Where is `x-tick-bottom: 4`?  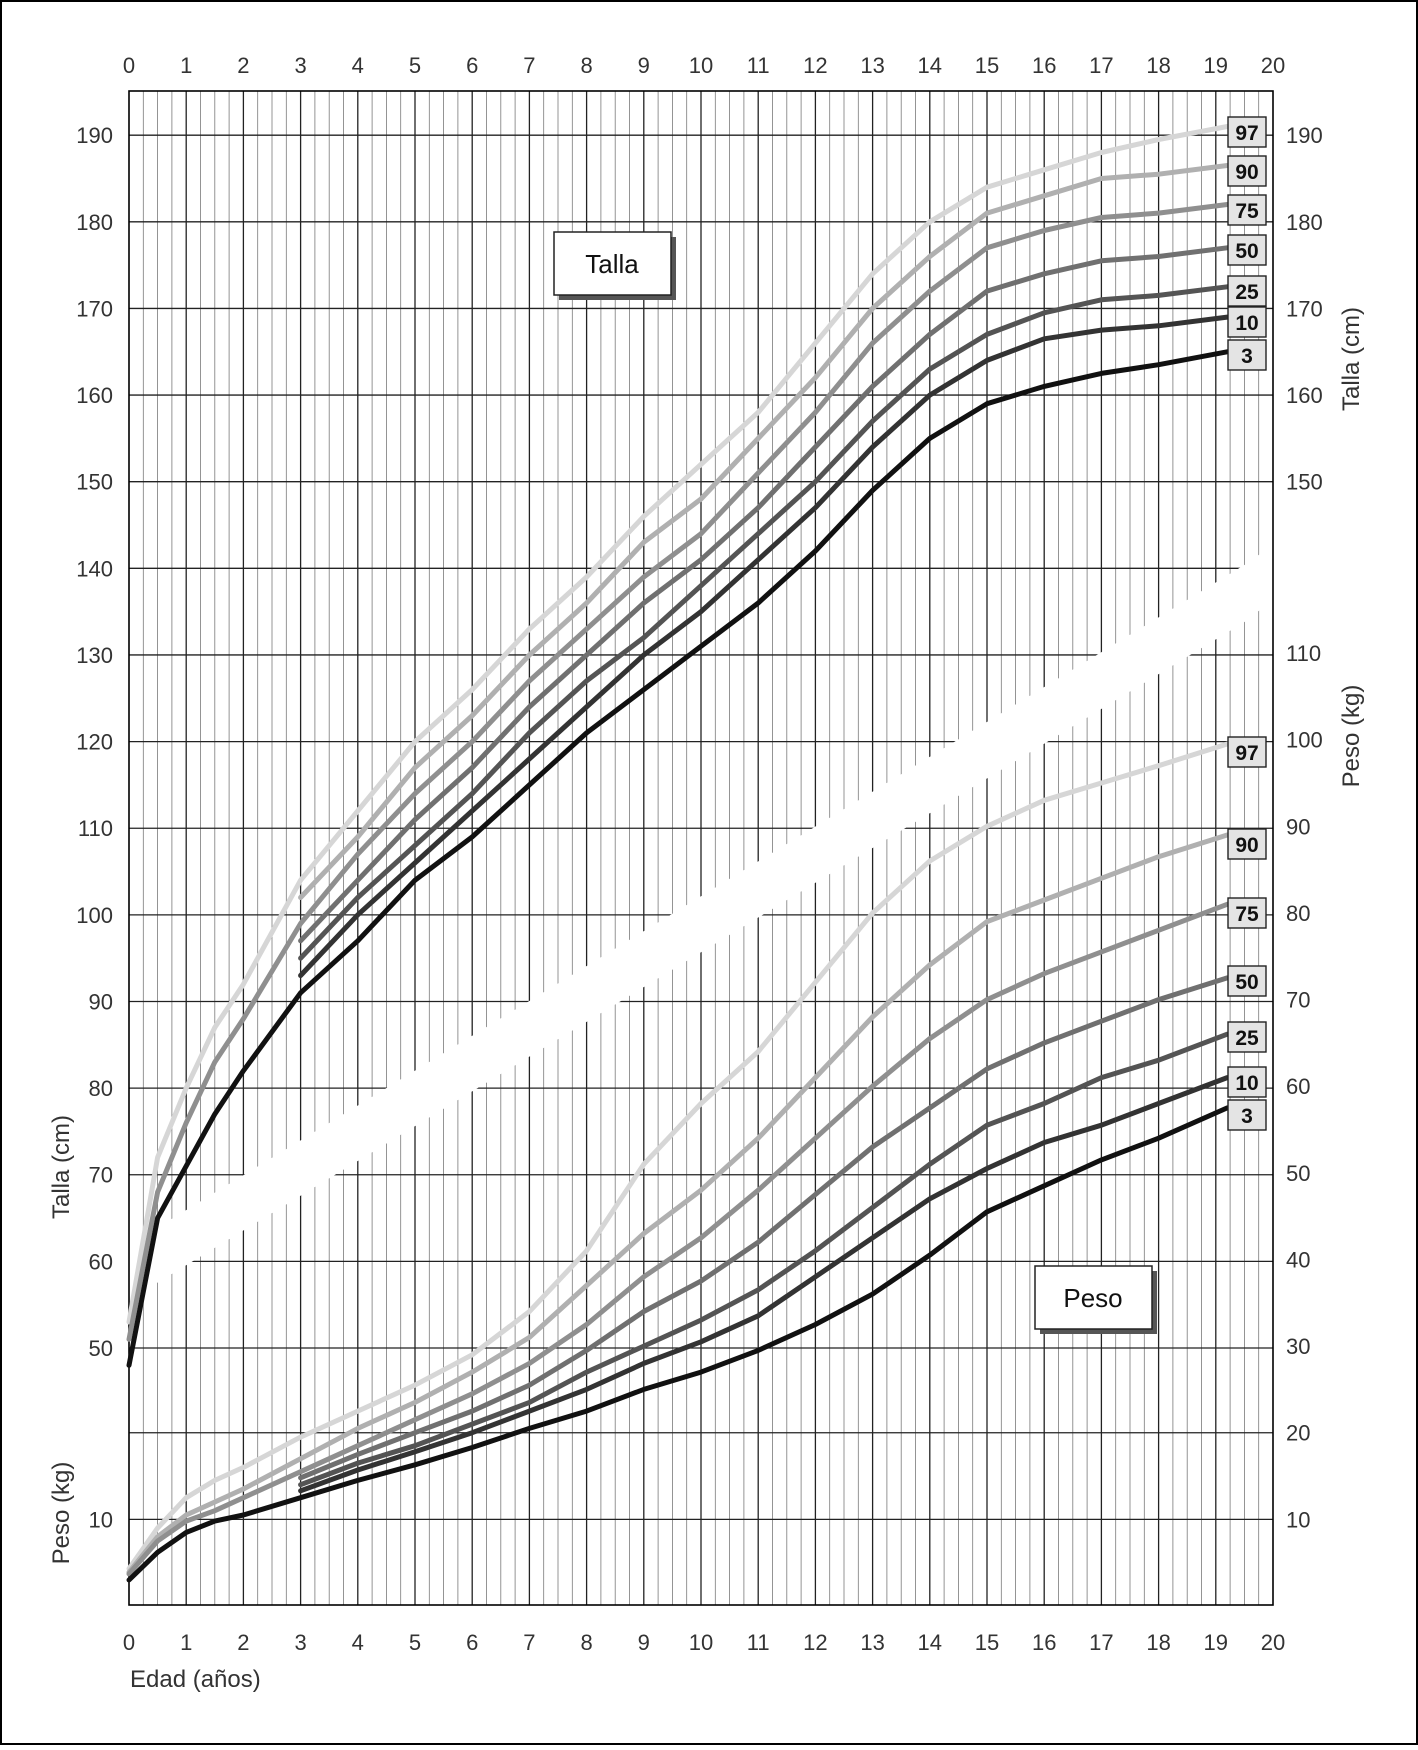 x-tick-bottom: 4 is located at coordinates (358, 1642).